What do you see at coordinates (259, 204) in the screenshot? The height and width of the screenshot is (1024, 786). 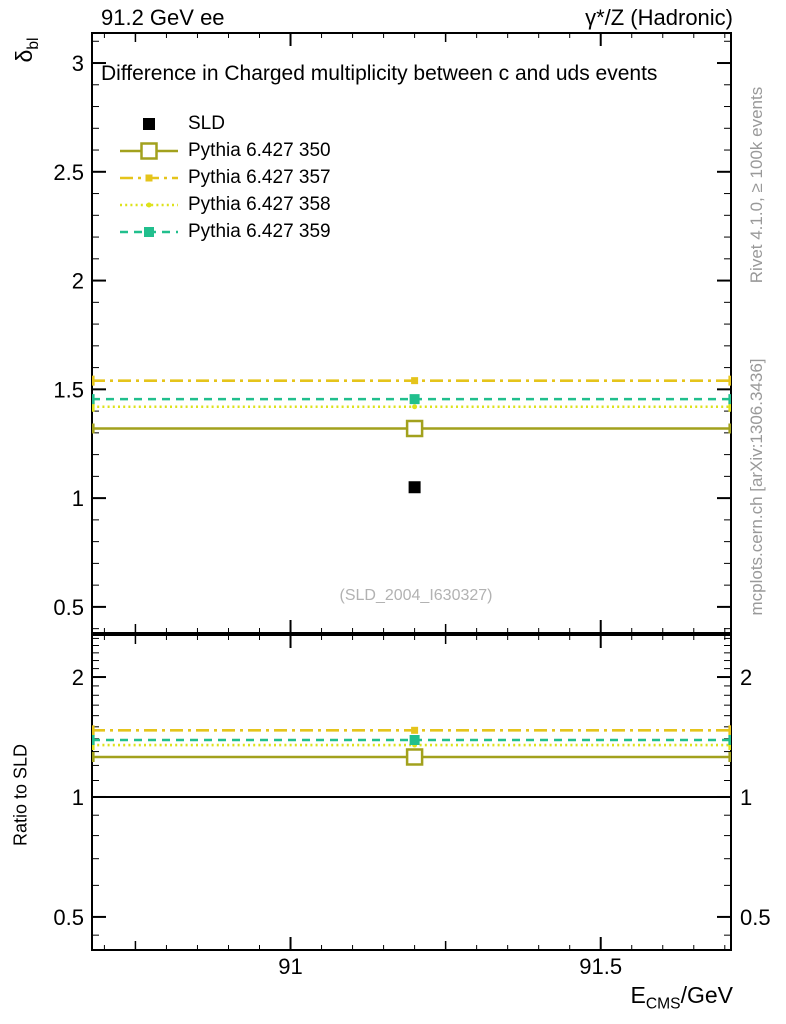 I see `legend-label-pythia-358: Pythia 6.427 358` at bounding box center [259, 204].